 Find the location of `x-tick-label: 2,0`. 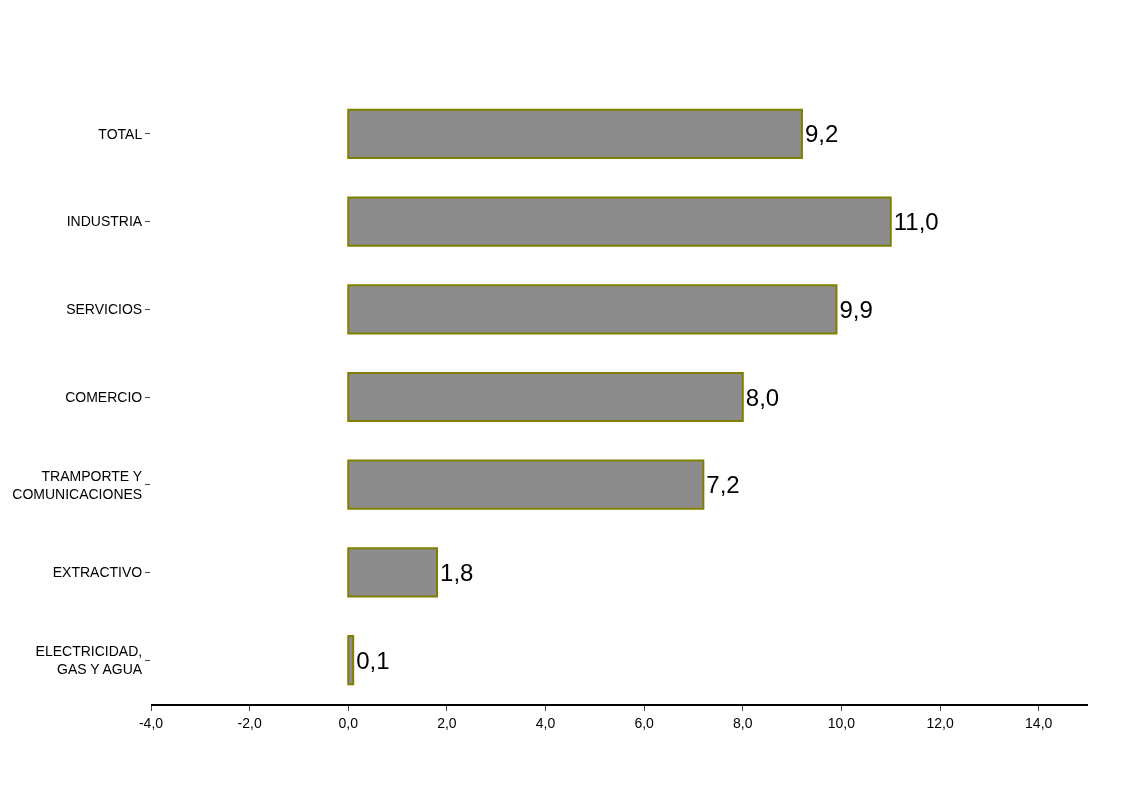

x-tick-label: 2,0 is located at coordinates (447, 722).